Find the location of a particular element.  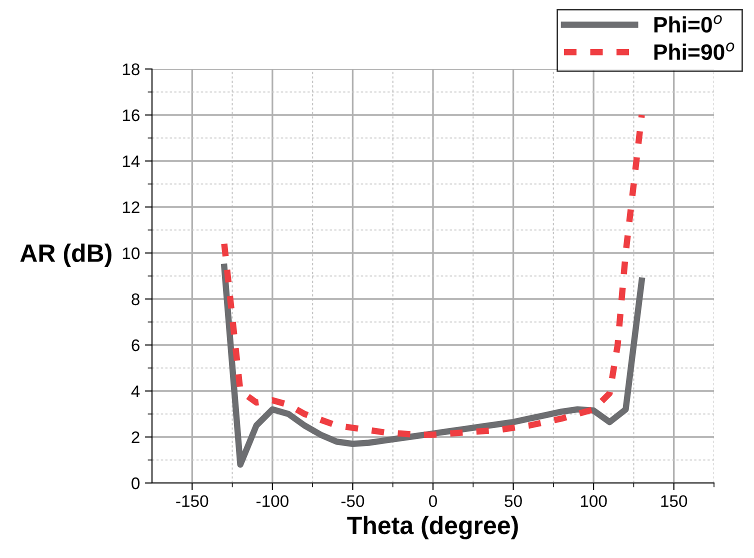

legend-label: Phi=0$^{o}$ is located at coordinates (688, 24).